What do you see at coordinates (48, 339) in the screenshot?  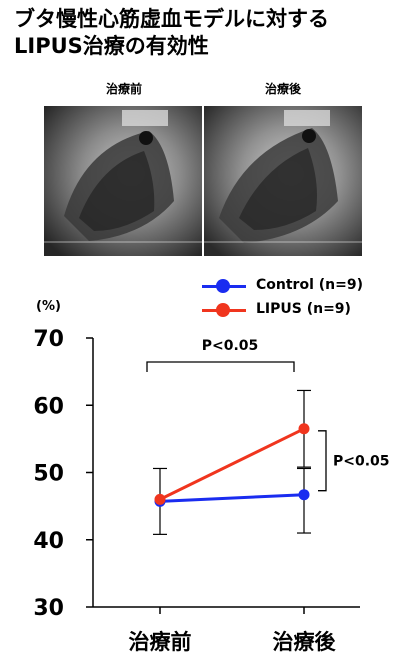 I see `y-tick-label-70: 70` at bounding box center [48, 339].